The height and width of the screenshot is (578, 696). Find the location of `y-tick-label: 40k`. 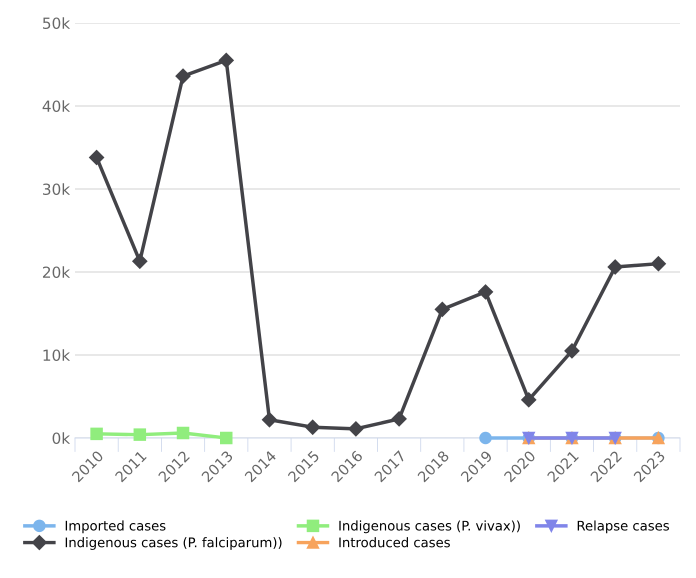

y-tick-label: 40k is located at coordinates (56, 106).